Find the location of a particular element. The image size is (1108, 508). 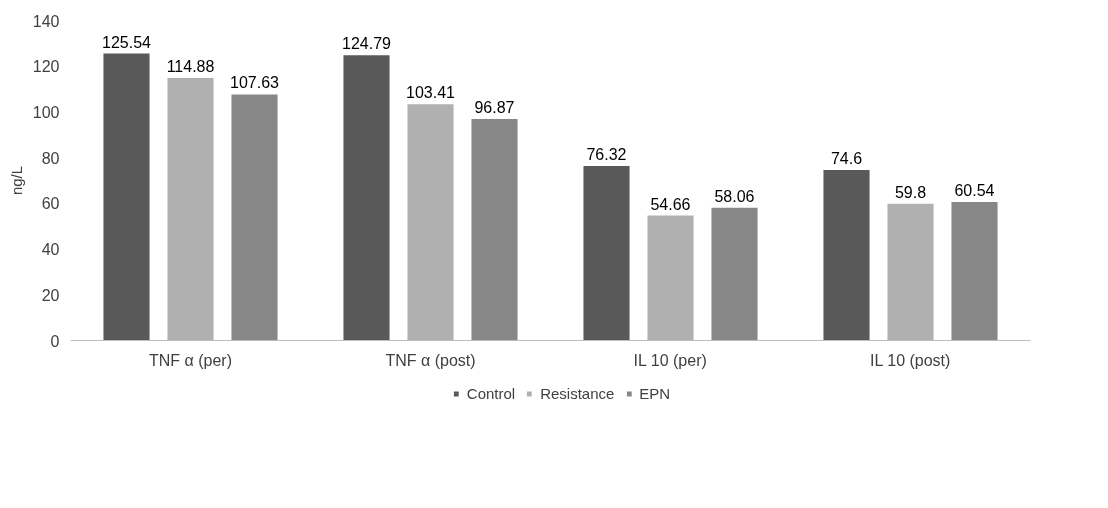

x-tick-label: TNF α (post) is located at coordinates (430, 360).